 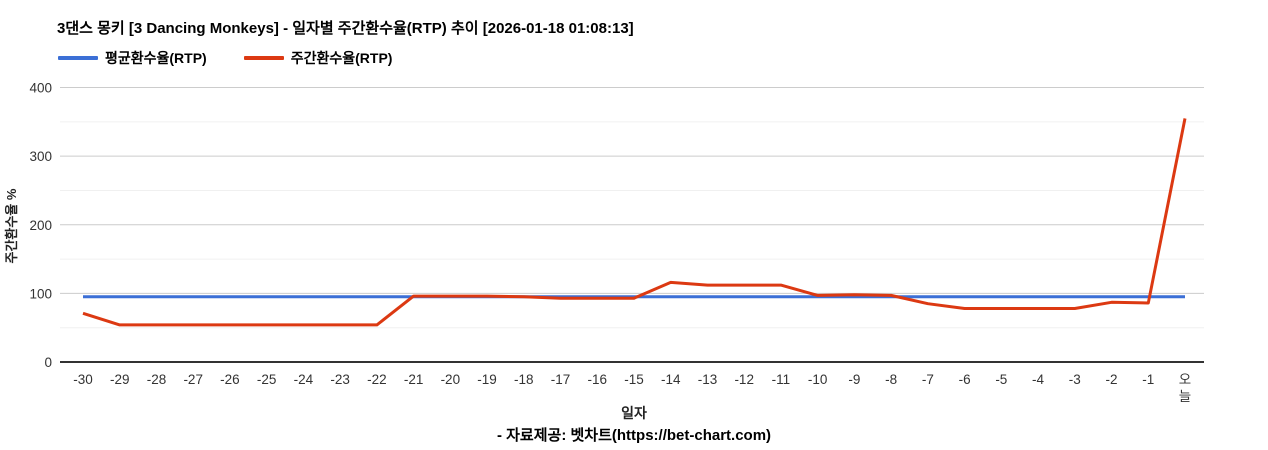 I want to click on data-source-footer: - 자료제공: 벳차트(https://bet-chart.com), so click(x=634, y=435).